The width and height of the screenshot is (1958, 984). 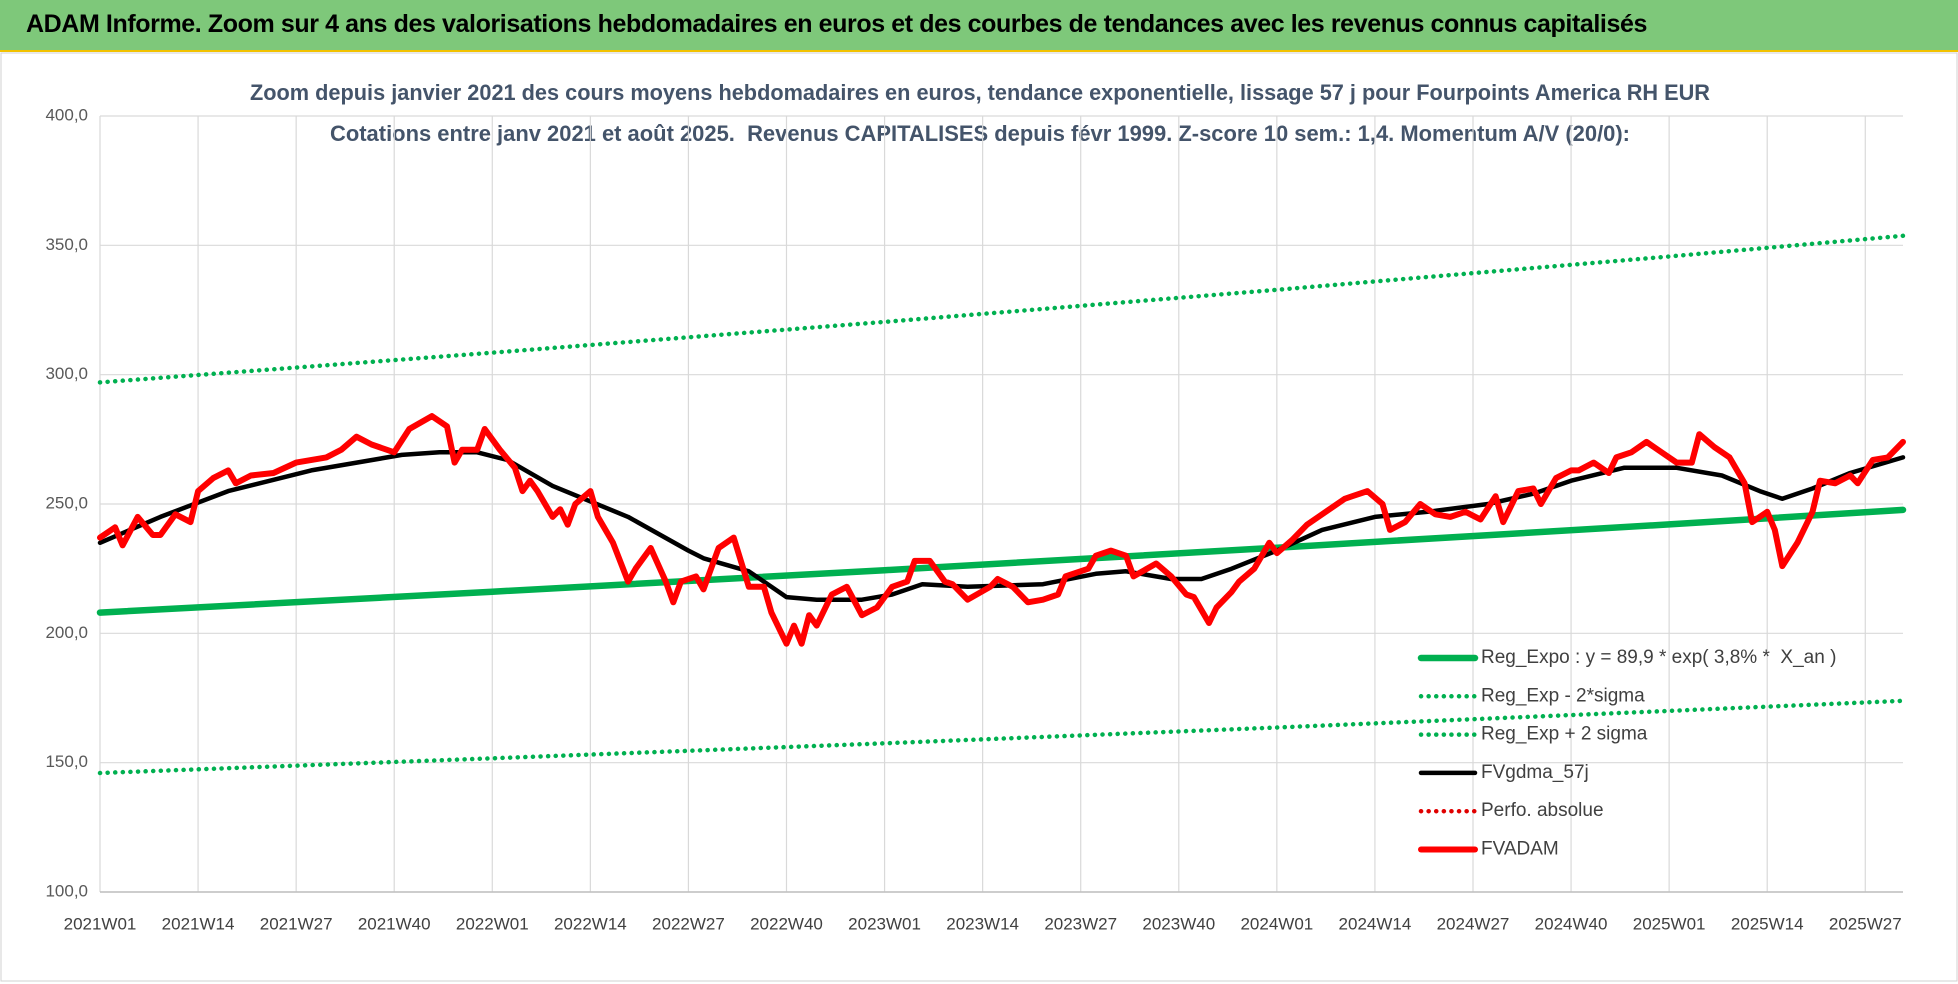 I want to click on x-tick-label: 2022W40, so click(x=786, y=923).